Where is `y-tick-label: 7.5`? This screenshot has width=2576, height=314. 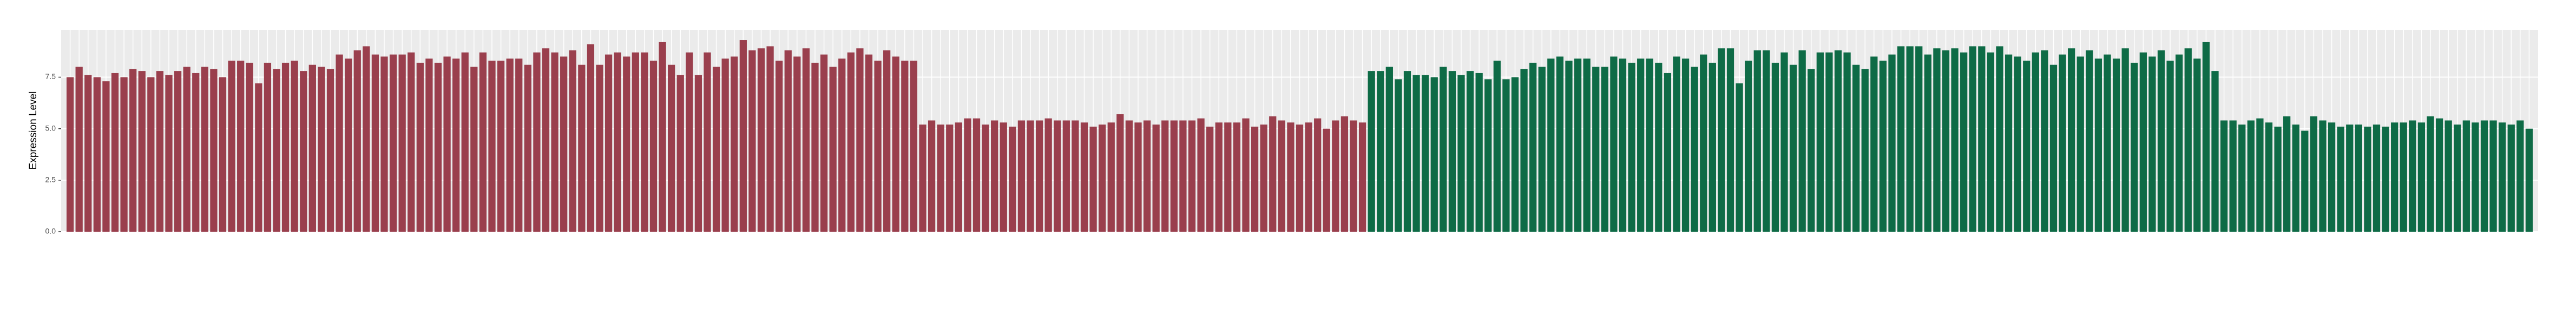 y-tick-label: 7.5 is located at coordinates (50, 76).